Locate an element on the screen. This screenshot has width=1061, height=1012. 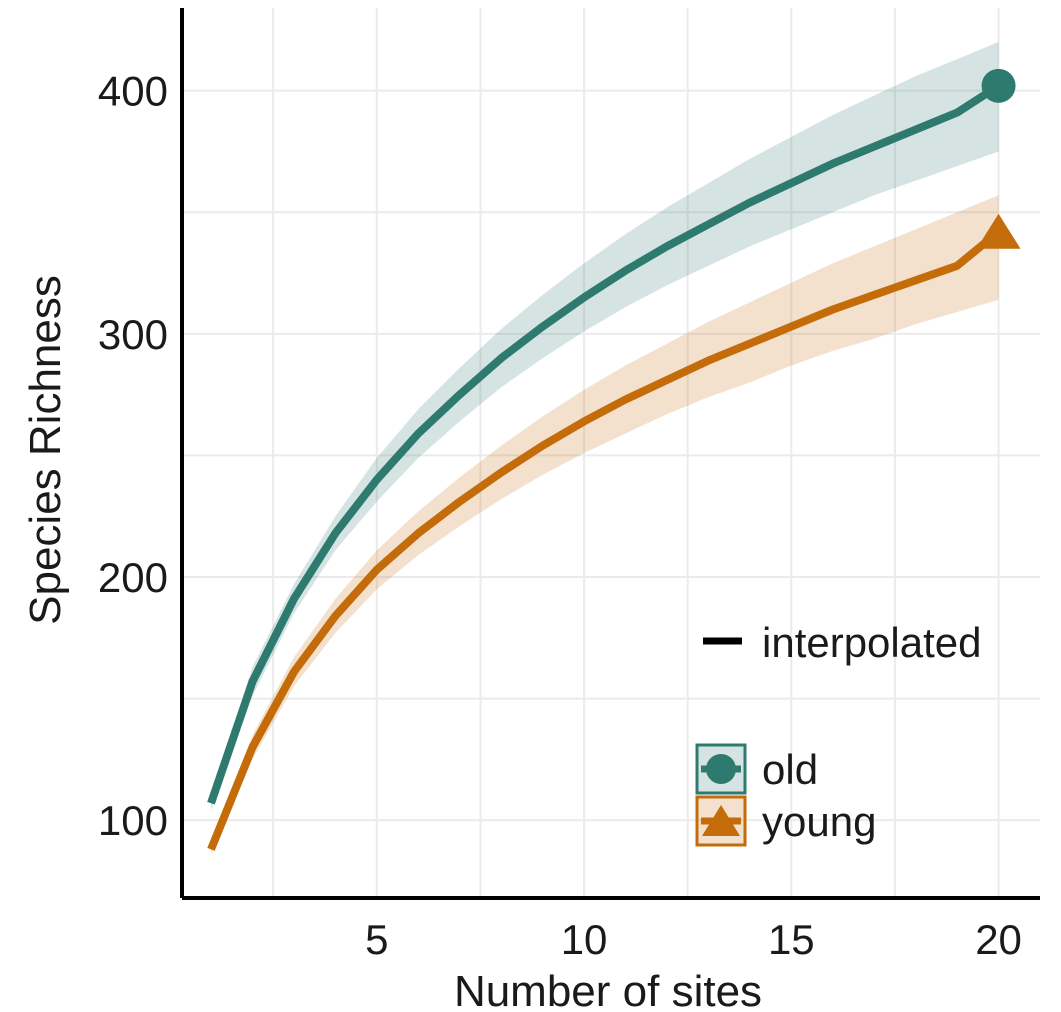
legend: interpolated old young is located at coordinates (838, 733).